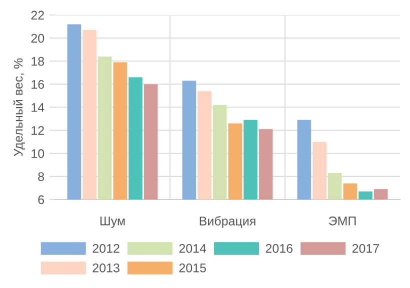 Image resolution: width=410 pixels, height=288 pixels. I want to click on x-tick-label: Шум, so click(112, 222).